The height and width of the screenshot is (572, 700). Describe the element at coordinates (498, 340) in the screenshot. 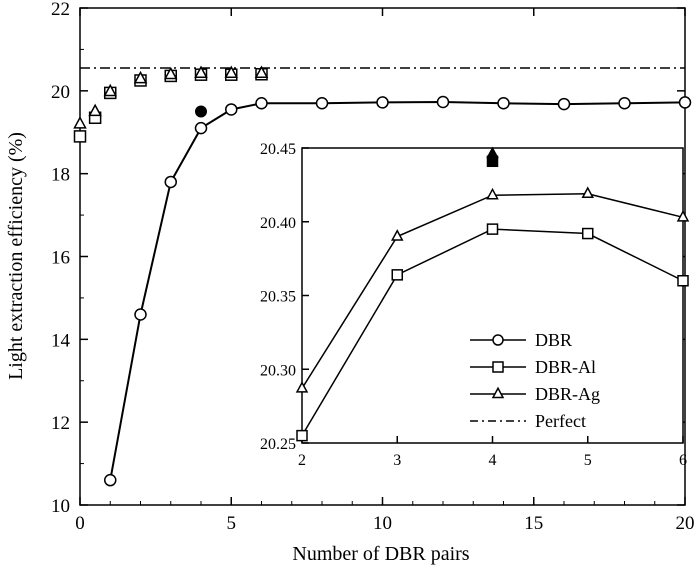

I see `legend-marker-dbr` at that location.